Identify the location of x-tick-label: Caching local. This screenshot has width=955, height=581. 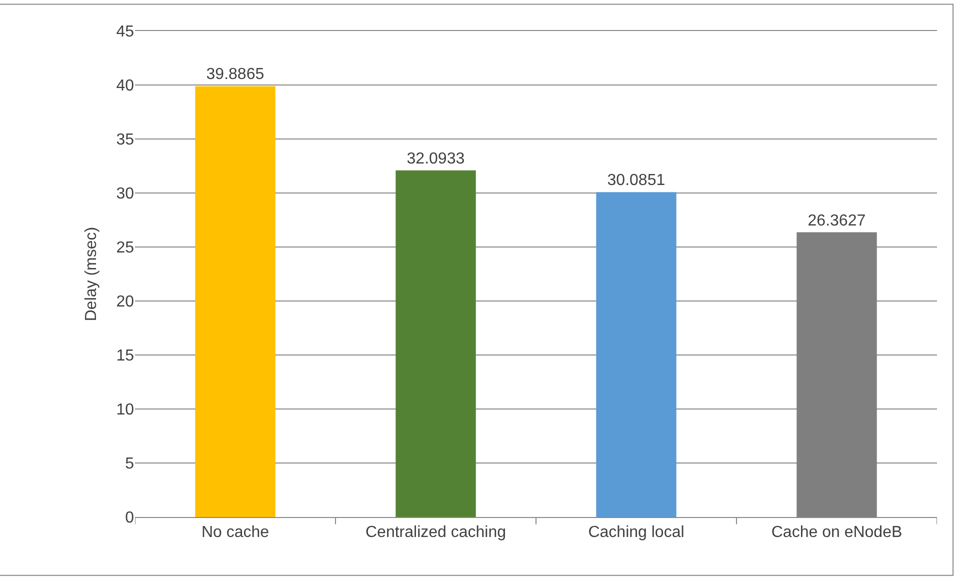
(636, 533).